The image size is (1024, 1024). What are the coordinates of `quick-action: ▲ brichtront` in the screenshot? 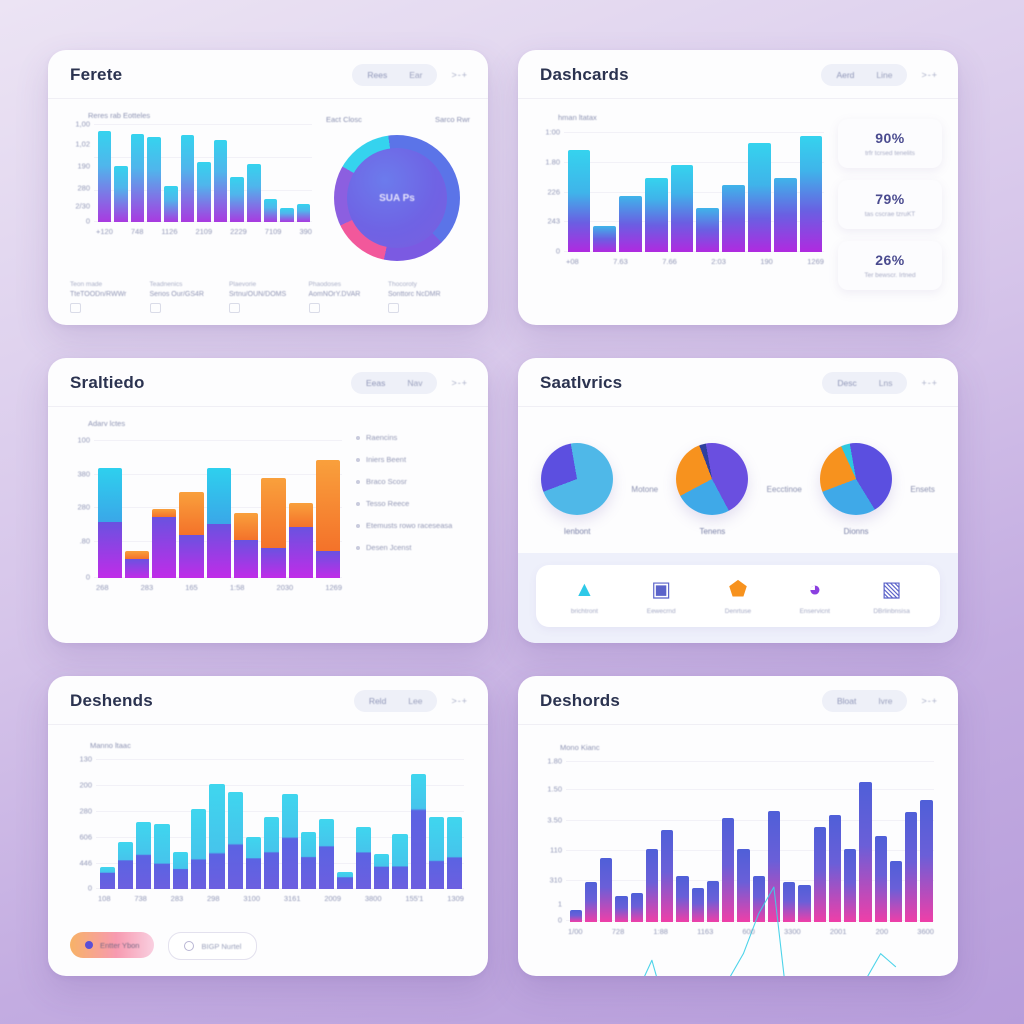 It's located at (584, 597).